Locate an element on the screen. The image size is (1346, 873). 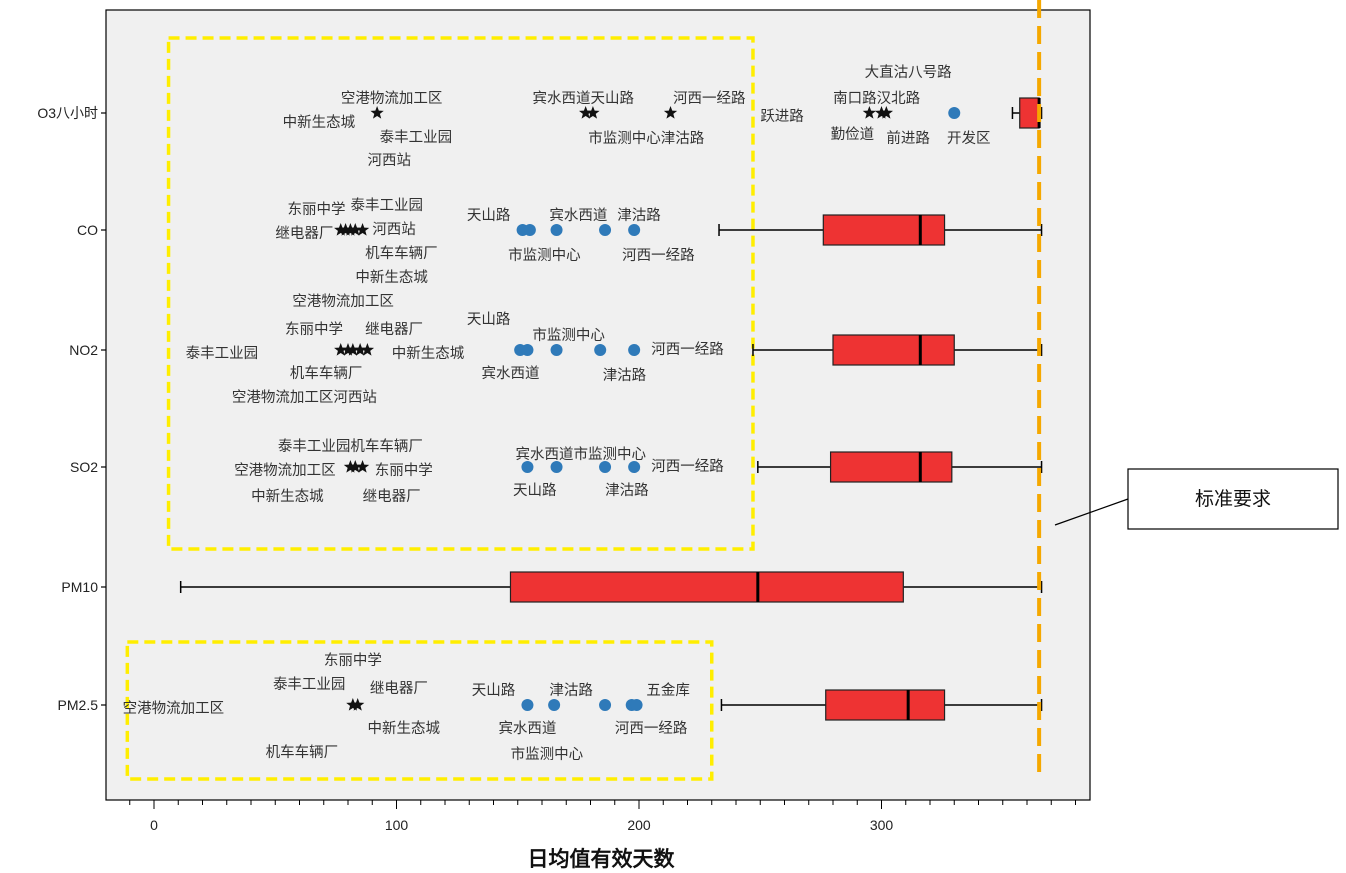
box-CO is located at coordinates (880, 230).